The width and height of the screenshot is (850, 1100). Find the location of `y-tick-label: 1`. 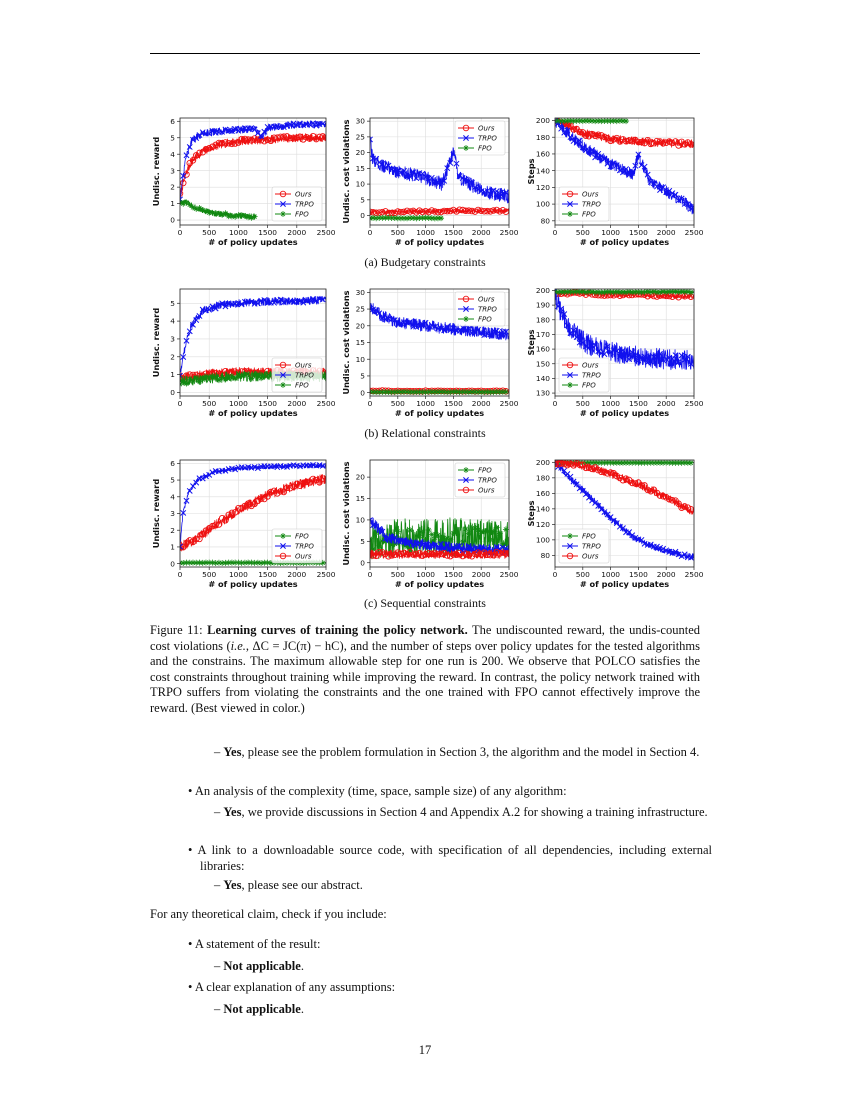

y-tick-label: 1 is located at coordinates (172, 203).